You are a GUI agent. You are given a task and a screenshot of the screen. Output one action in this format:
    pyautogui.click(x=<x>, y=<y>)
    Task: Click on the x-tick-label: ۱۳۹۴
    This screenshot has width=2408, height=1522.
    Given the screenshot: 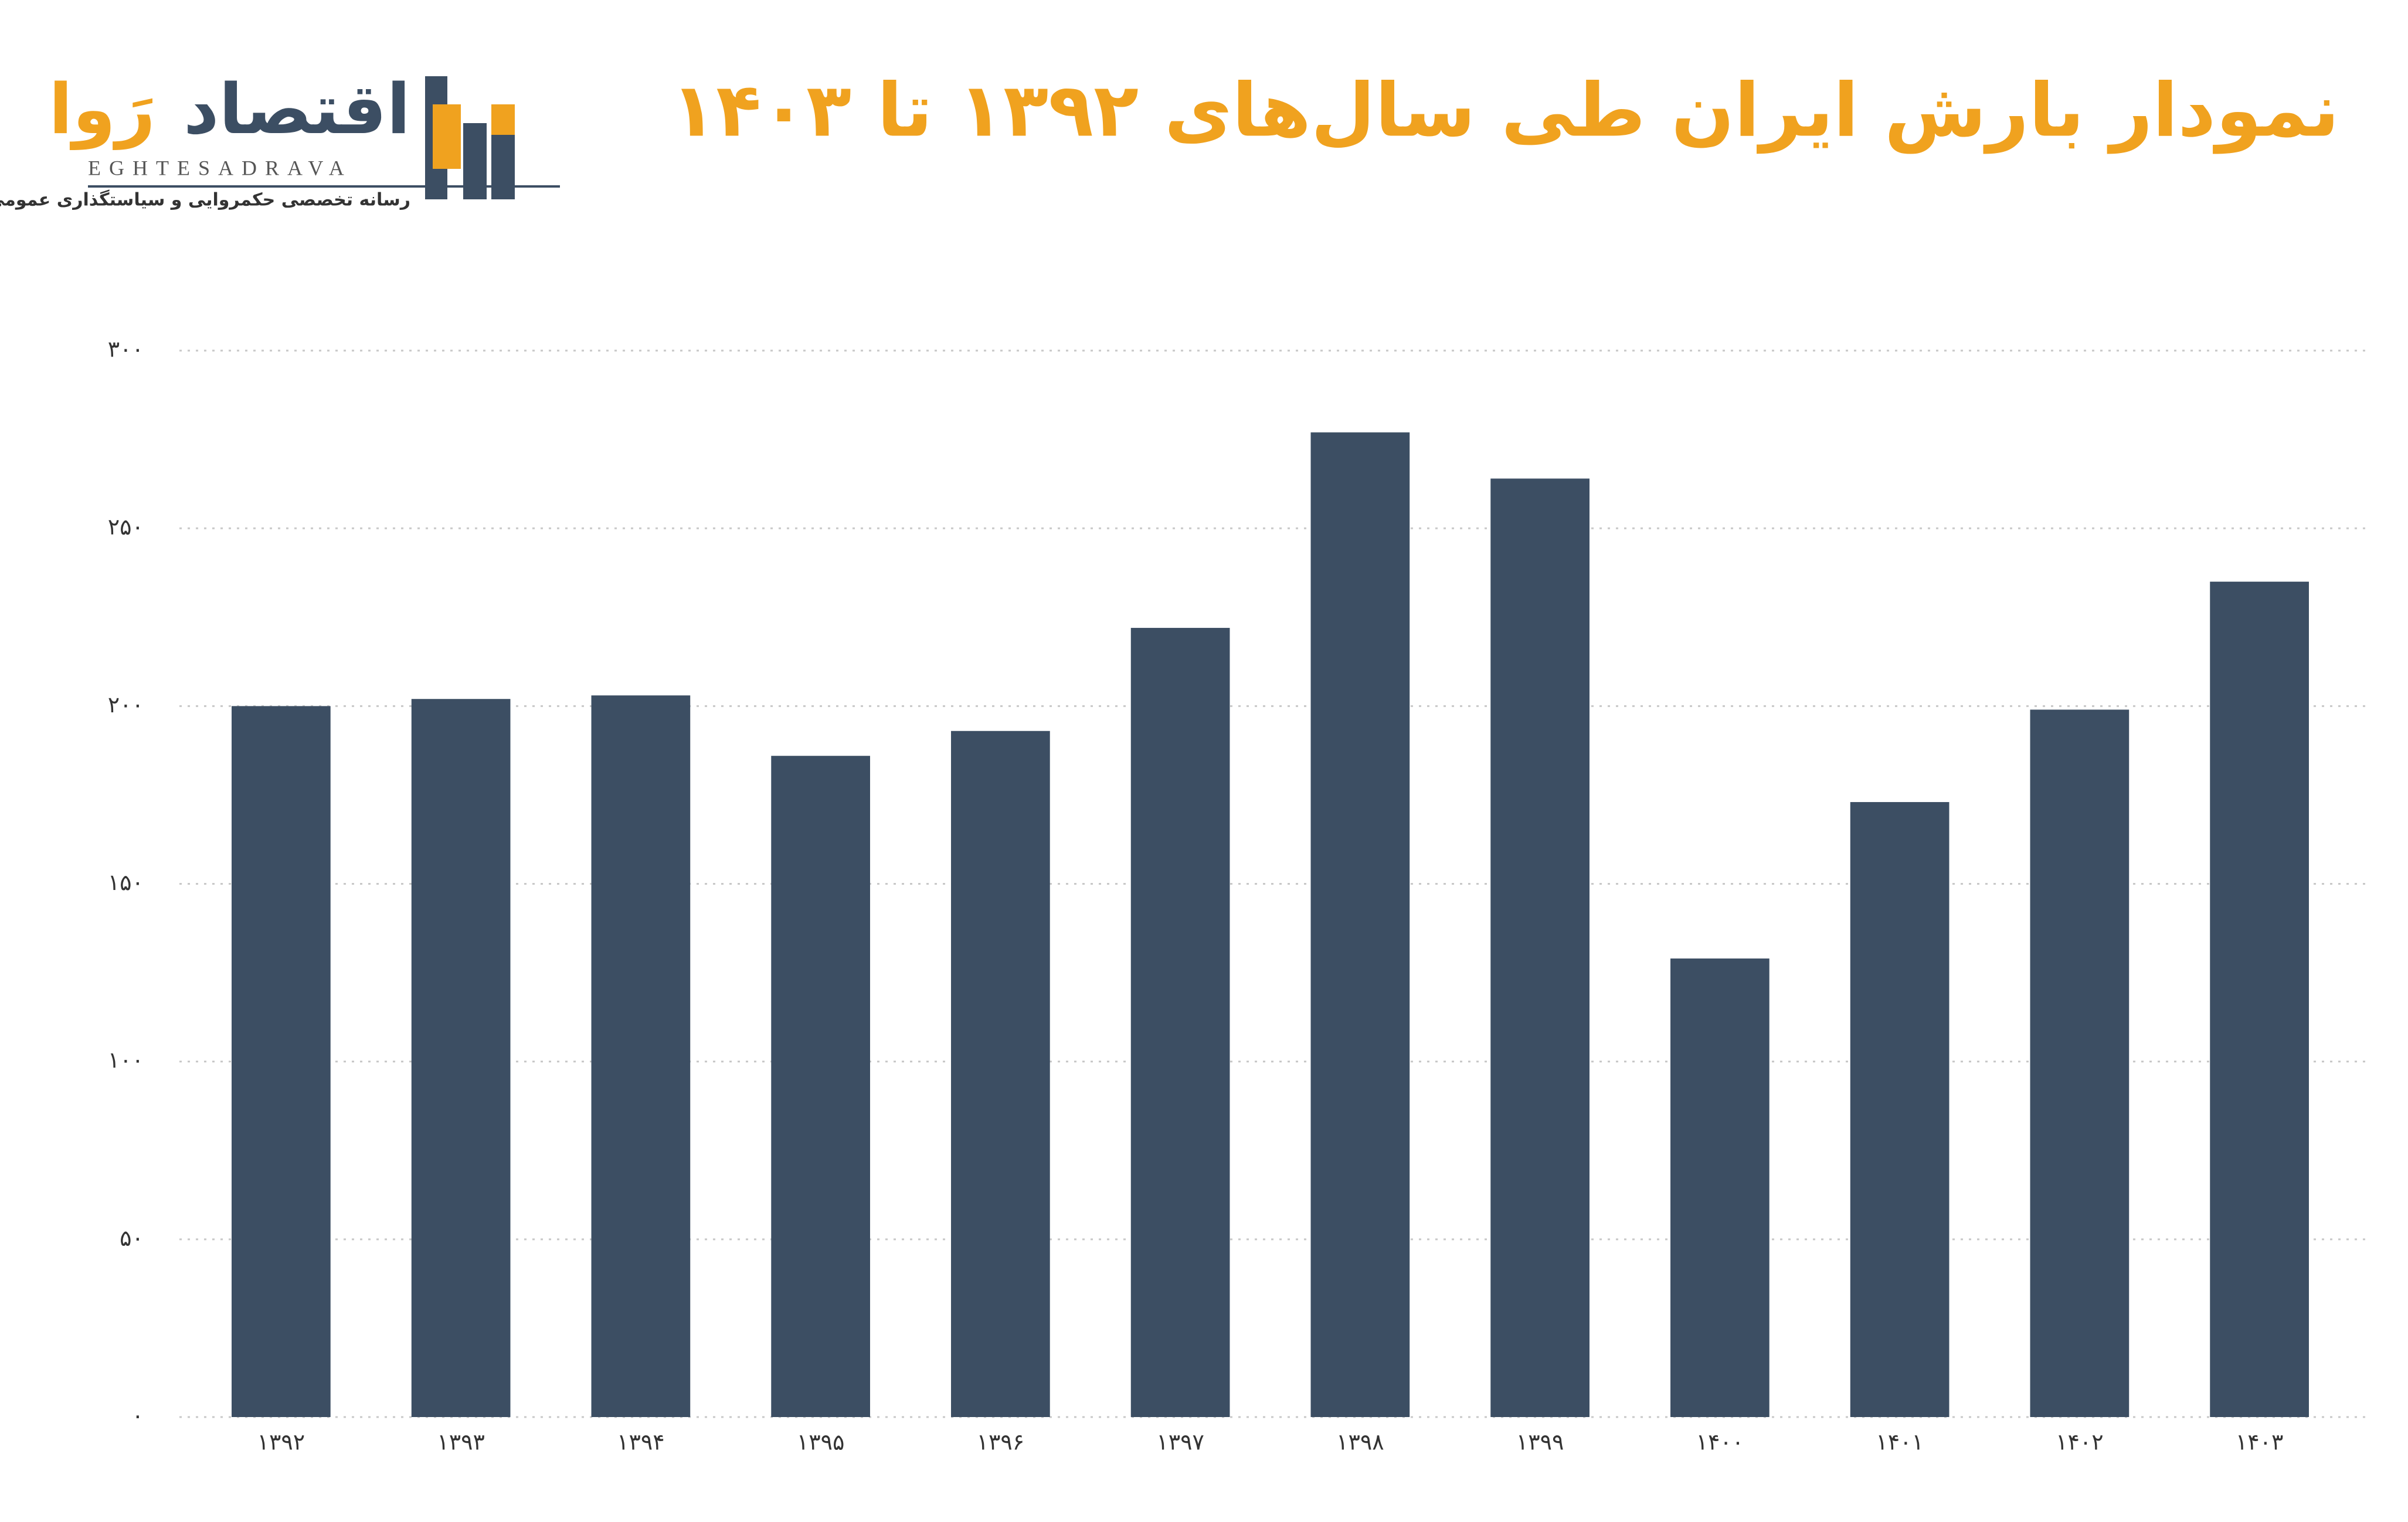 What is the action you would take?
    pyautogui.click(x=641, y=1442)
    